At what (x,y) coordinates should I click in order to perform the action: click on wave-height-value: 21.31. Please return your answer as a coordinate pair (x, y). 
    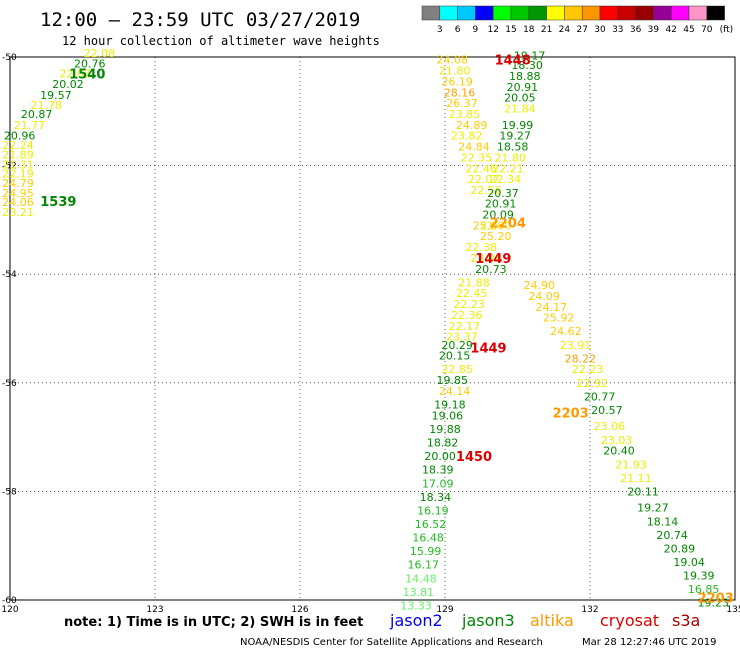
    Looking at the image, I should click on (18, 165).